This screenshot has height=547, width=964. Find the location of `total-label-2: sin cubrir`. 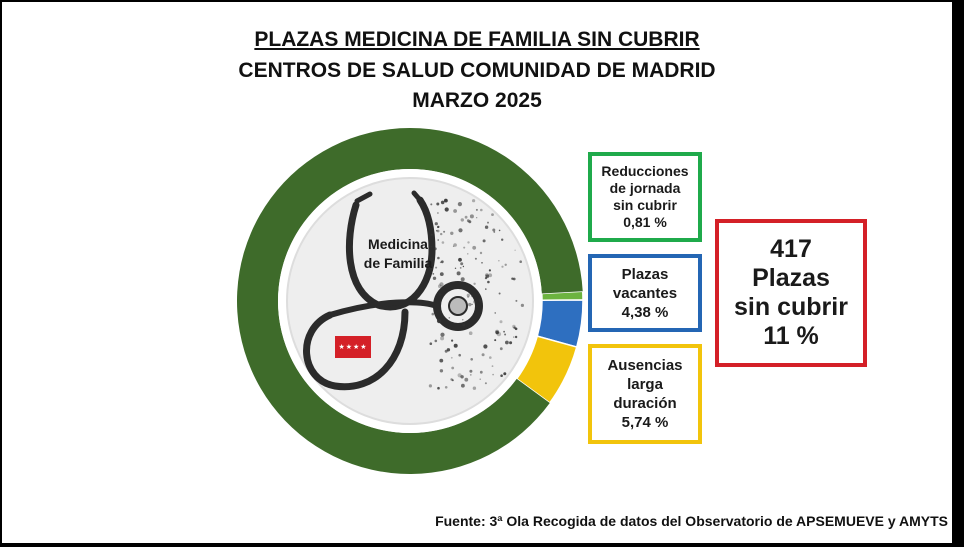

total-label-2: sin cubrir is located at coordinates (791, 307).